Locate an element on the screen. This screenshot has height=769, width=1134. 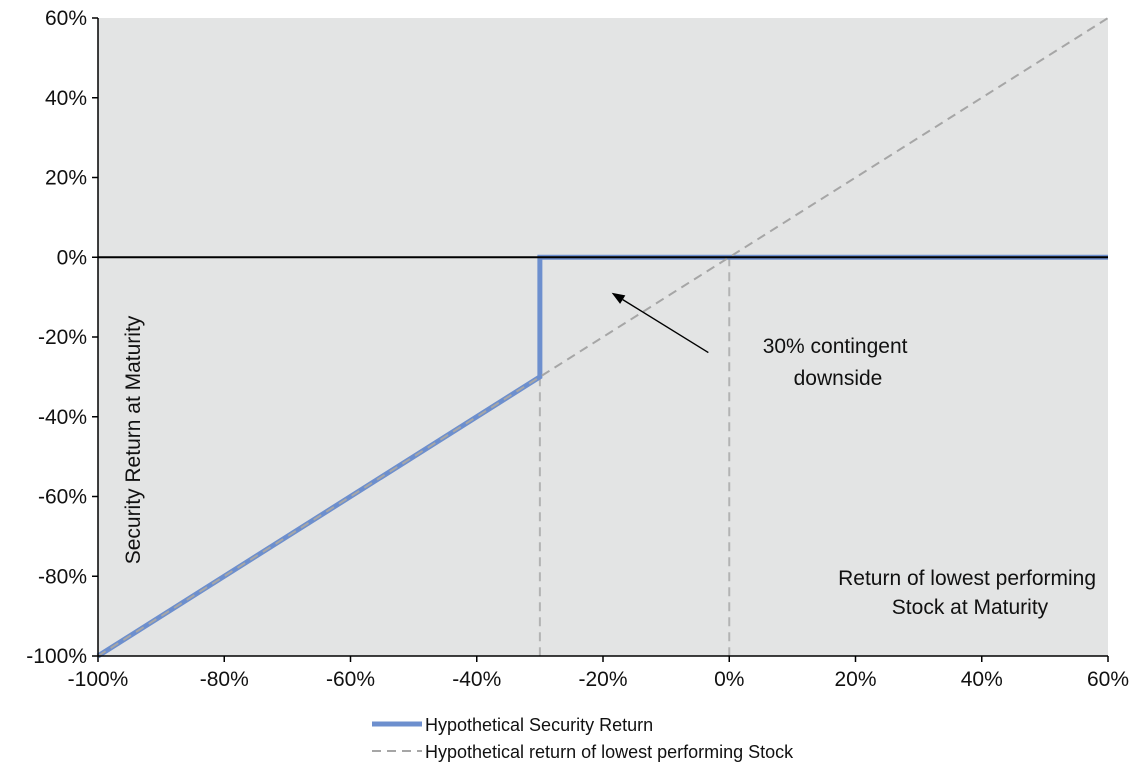
x-tick-label: 40% is located at coordinates (982, 679).